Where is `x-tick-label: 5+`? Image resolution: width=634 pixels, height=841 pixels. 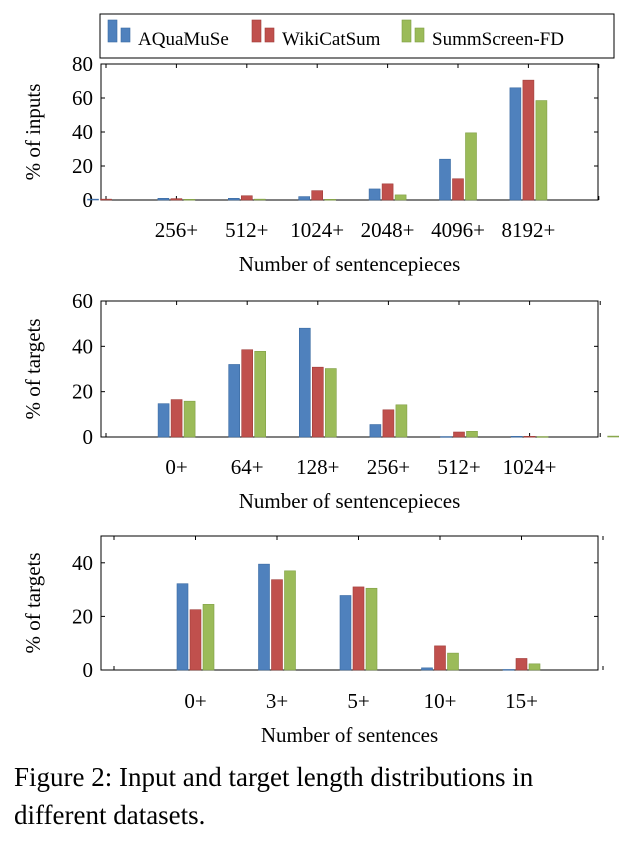 x-tick-label: 5+ is located at coordinates (358, 701).